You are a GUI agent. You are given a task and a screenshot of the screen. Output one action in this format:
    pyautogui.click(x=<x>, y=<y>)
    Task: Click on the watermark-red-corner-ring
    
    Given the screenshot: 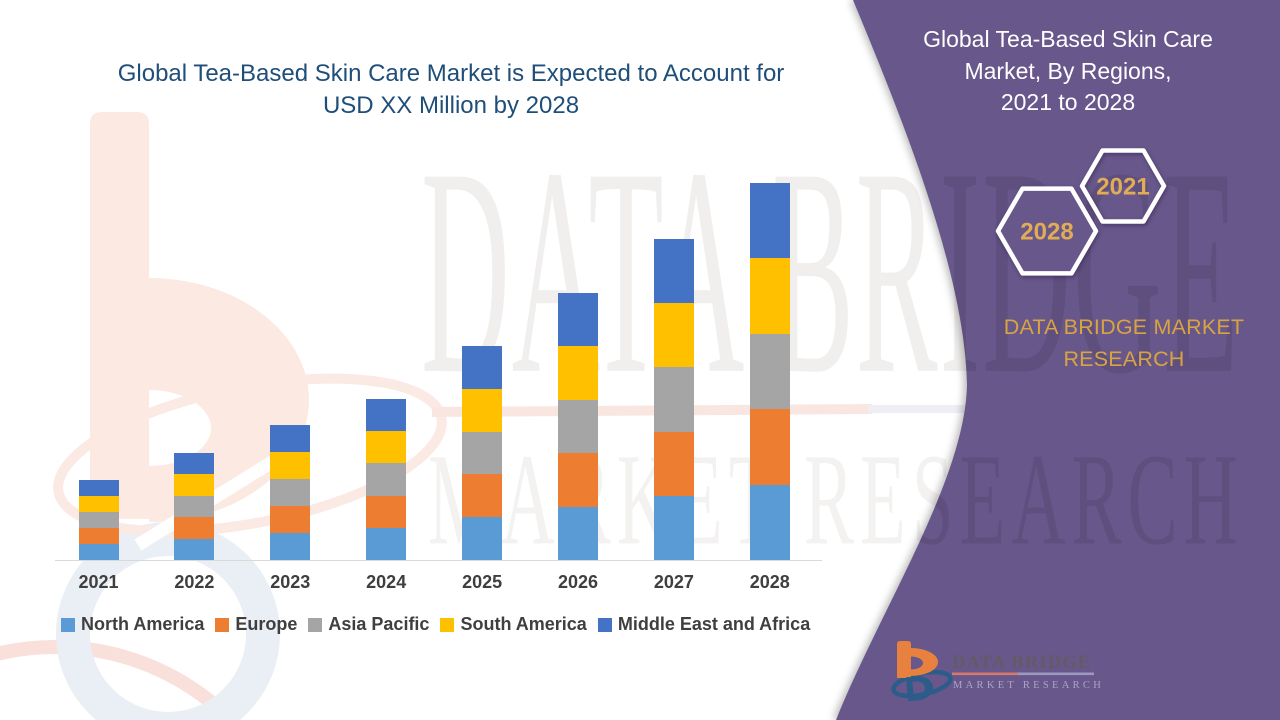 What is the action you would take?
    pyautogui.click(x=120, y=680)
    